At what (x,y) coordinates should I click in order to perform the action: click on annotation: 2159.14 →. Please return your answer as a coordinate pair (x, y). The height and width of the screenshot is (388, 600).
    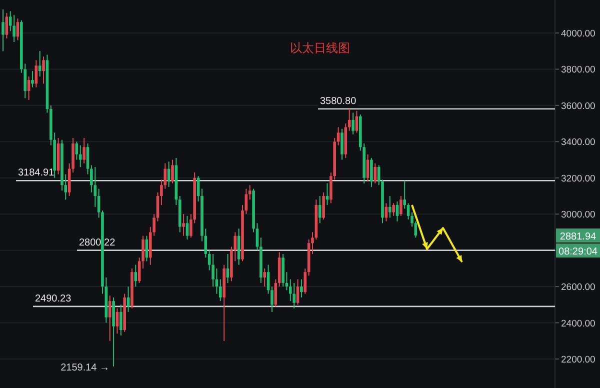
    Looking at the image, I should click on (85, 368).